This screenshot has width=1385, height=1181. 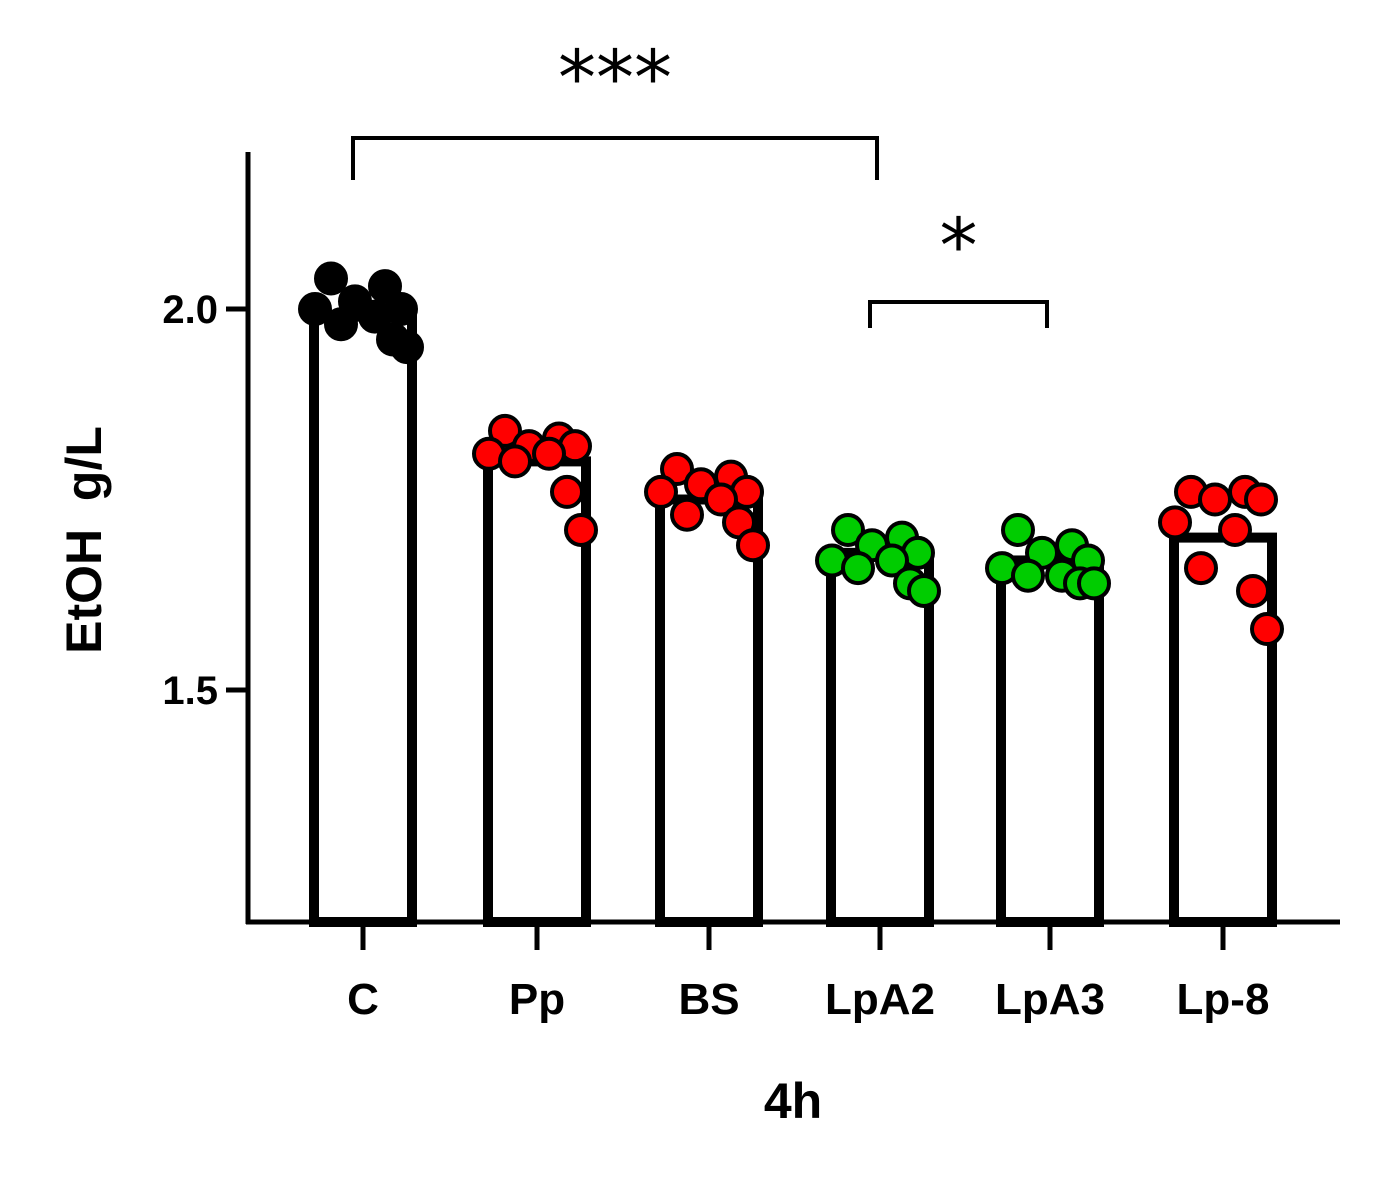 I want to click on y-axis-title: EtOH g/L, so click(x=84, y=540).